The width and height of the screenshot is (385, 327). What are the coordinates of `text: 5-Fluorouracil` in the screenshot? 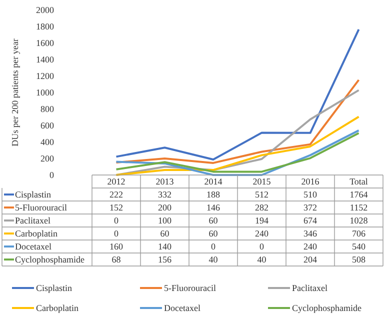 It's located at (190, 288).